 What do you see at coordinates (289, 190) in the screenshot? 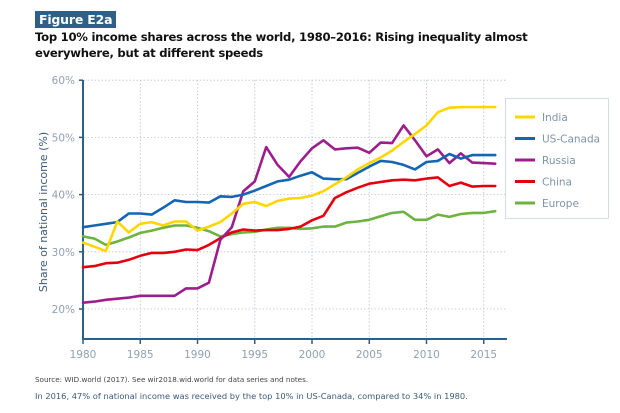
I see `series-line-us-canada` at bounding box center [289, 190].